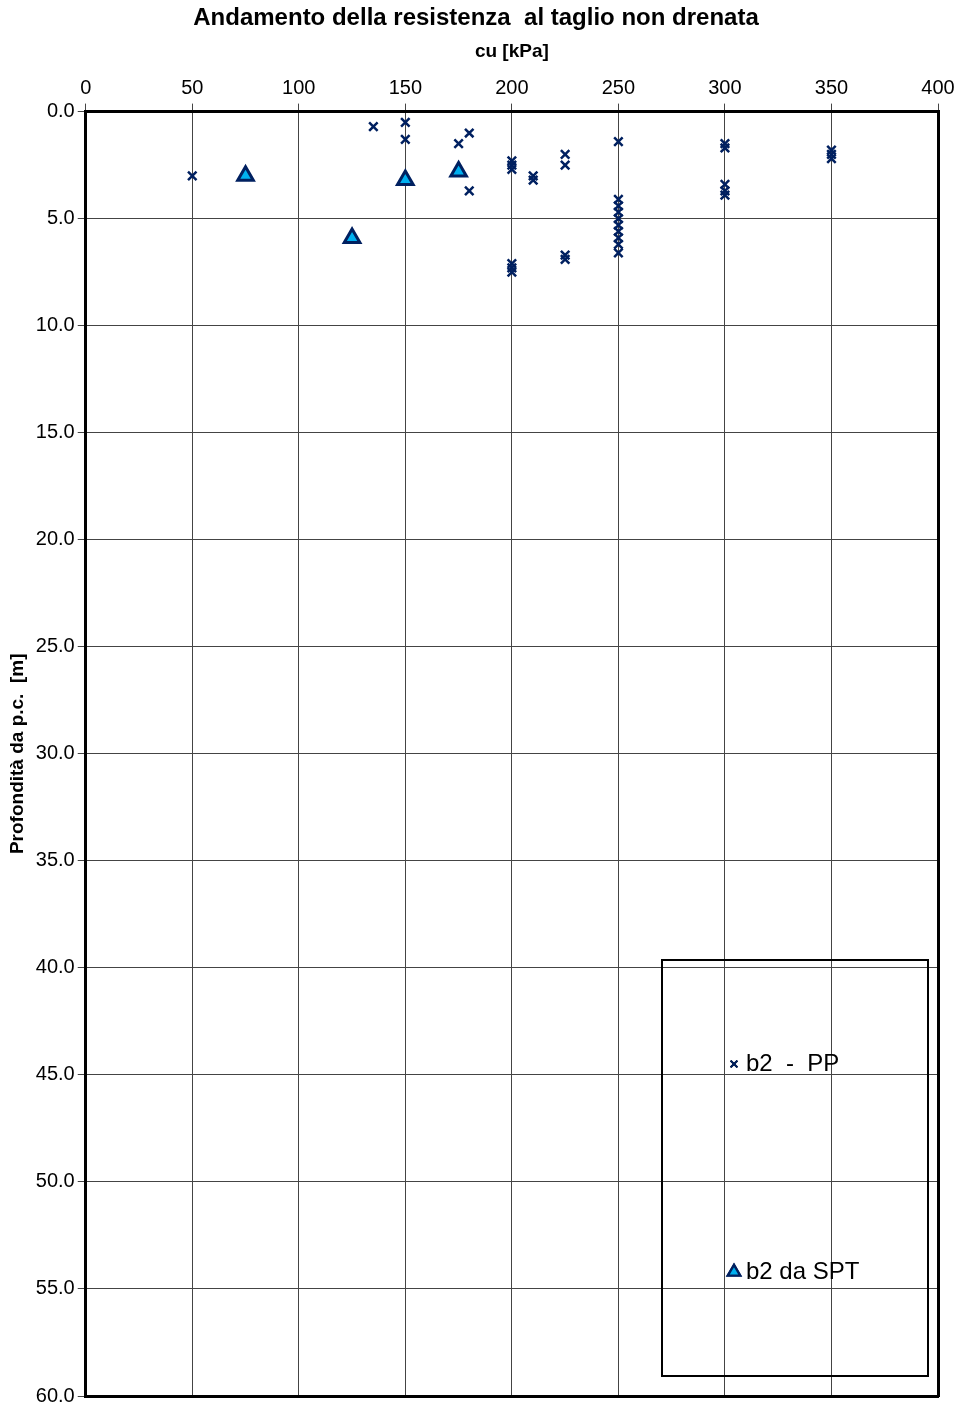  What do you see at coordinates (55, 324) in the screenshot?
I see `y-tick-label: 10.0` at bounding box center [55, 324].